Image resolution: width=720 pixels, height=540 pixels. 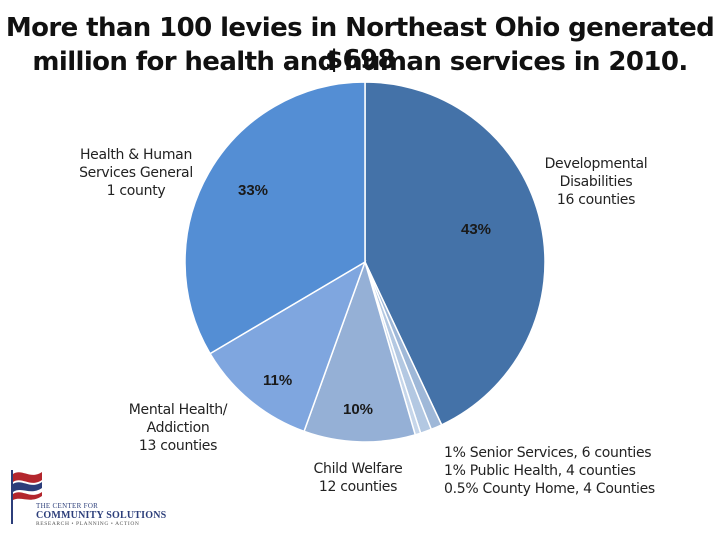 What do you see at coordinates (278, 380) in the screenshot?
I see `pct-label-mh: 11%` at bounding box center [278, 380].